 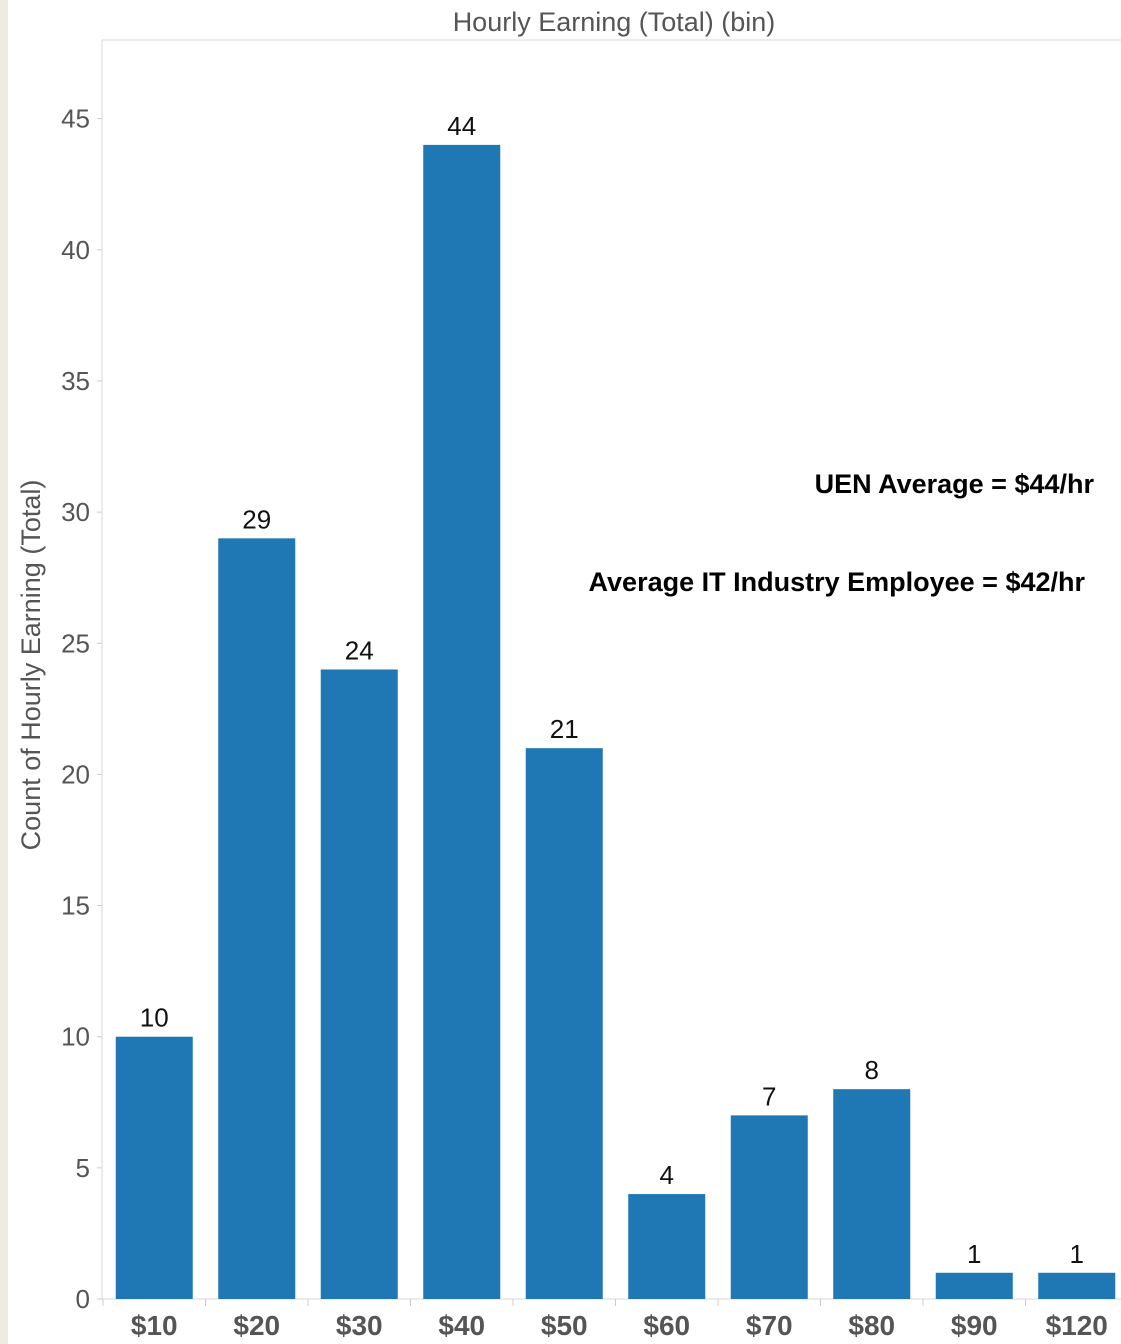 I want to click on x-category-label: $50, so click(x=564, y=1325).